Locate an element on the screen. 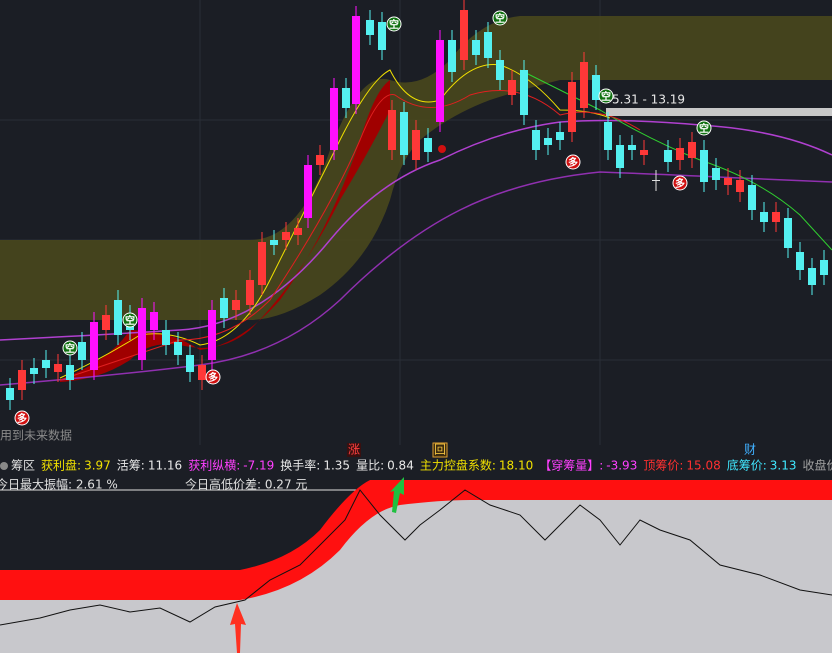 The width and height of the screenshot is (832, 653). marker: 回 is located at coordinates (440, 450).